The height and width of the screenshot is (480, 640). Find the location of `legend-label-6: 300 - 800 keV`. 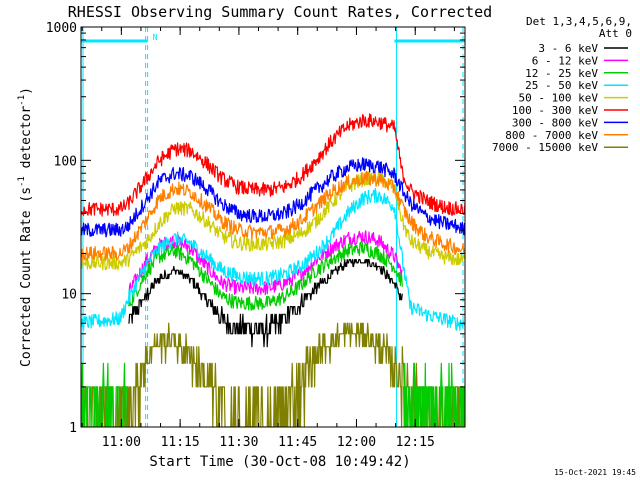

legend-label-6: 300 - 800 keV is located at coordinates (555, 122).